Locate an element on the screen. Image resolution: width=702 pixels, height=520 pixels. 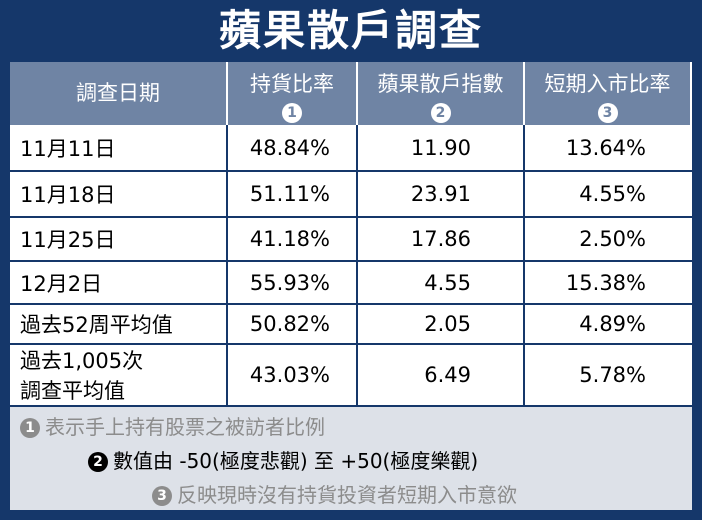
footnote-marker: 3 is located at coordinates (162, 496).